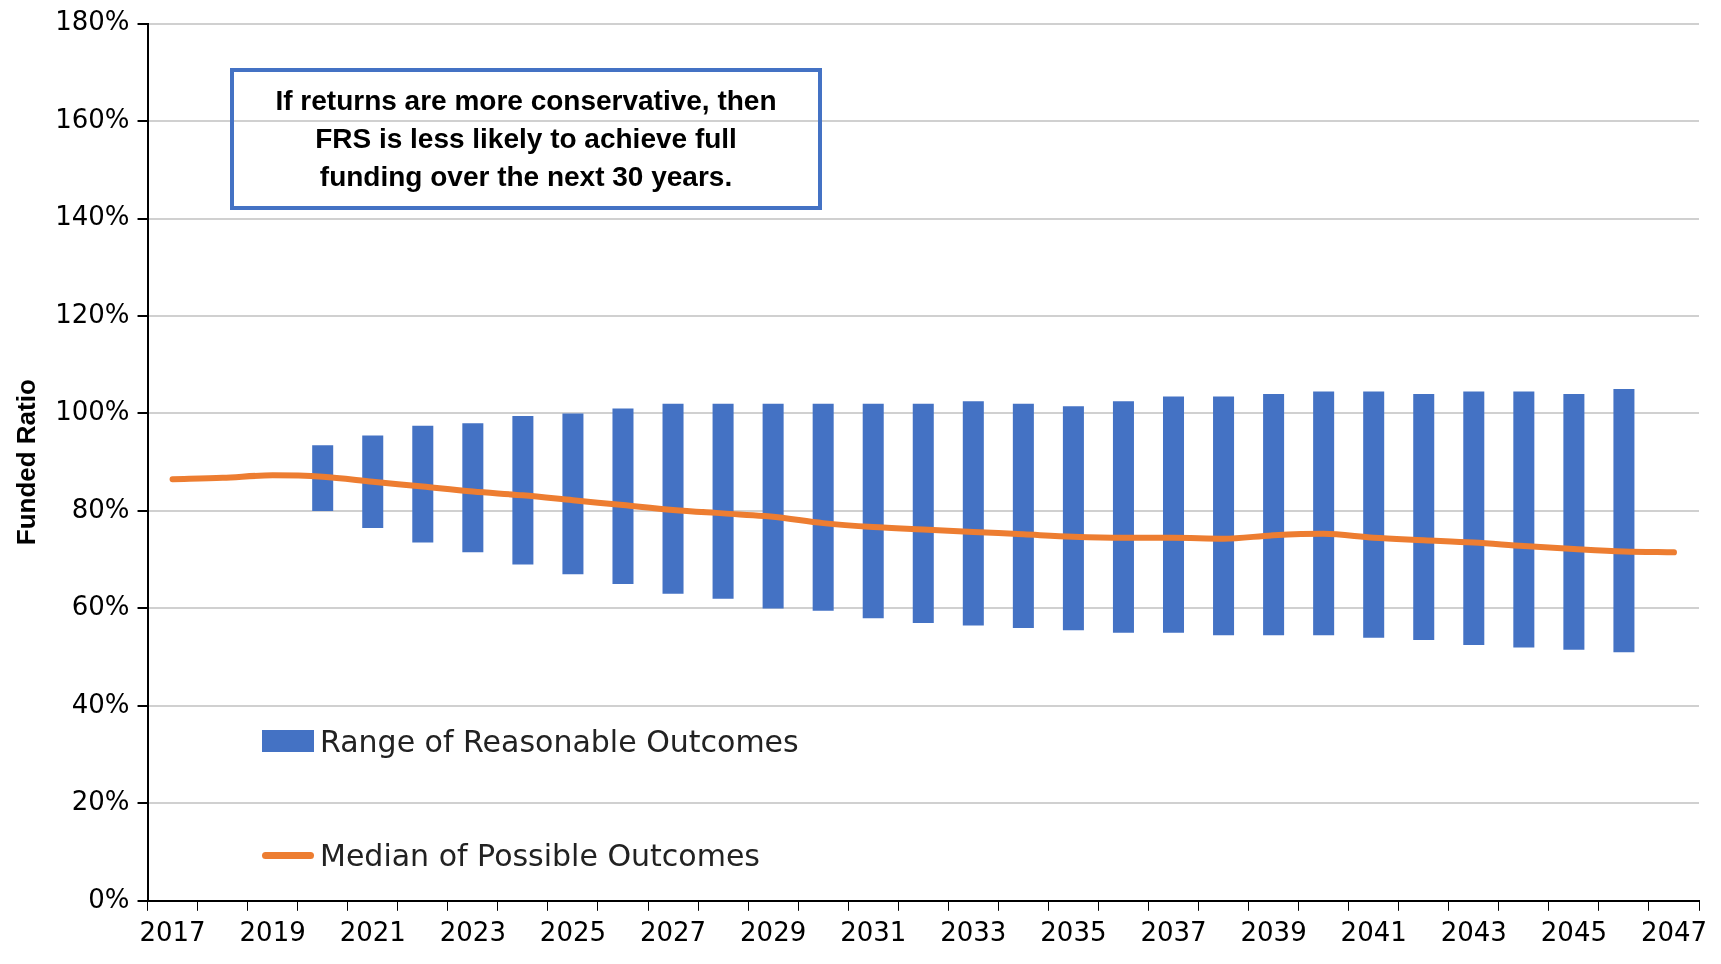  I want to click on y-tick-label: 20%, so click(100, 801).